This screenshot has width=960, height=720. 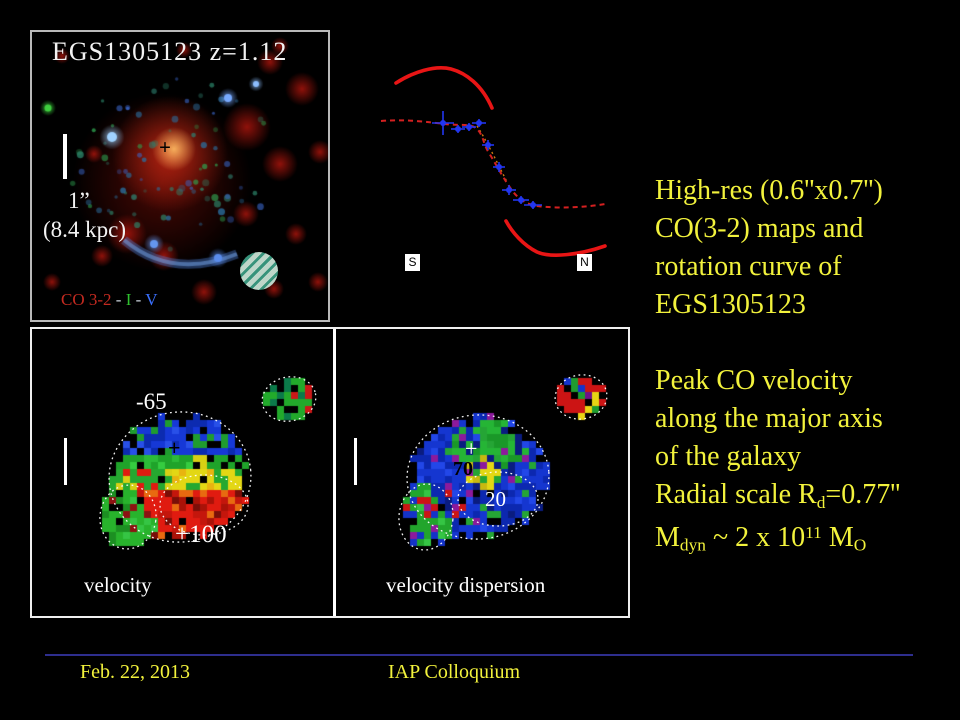 I want to click on velocity-min-value: -65, so click(x=151, y=401).